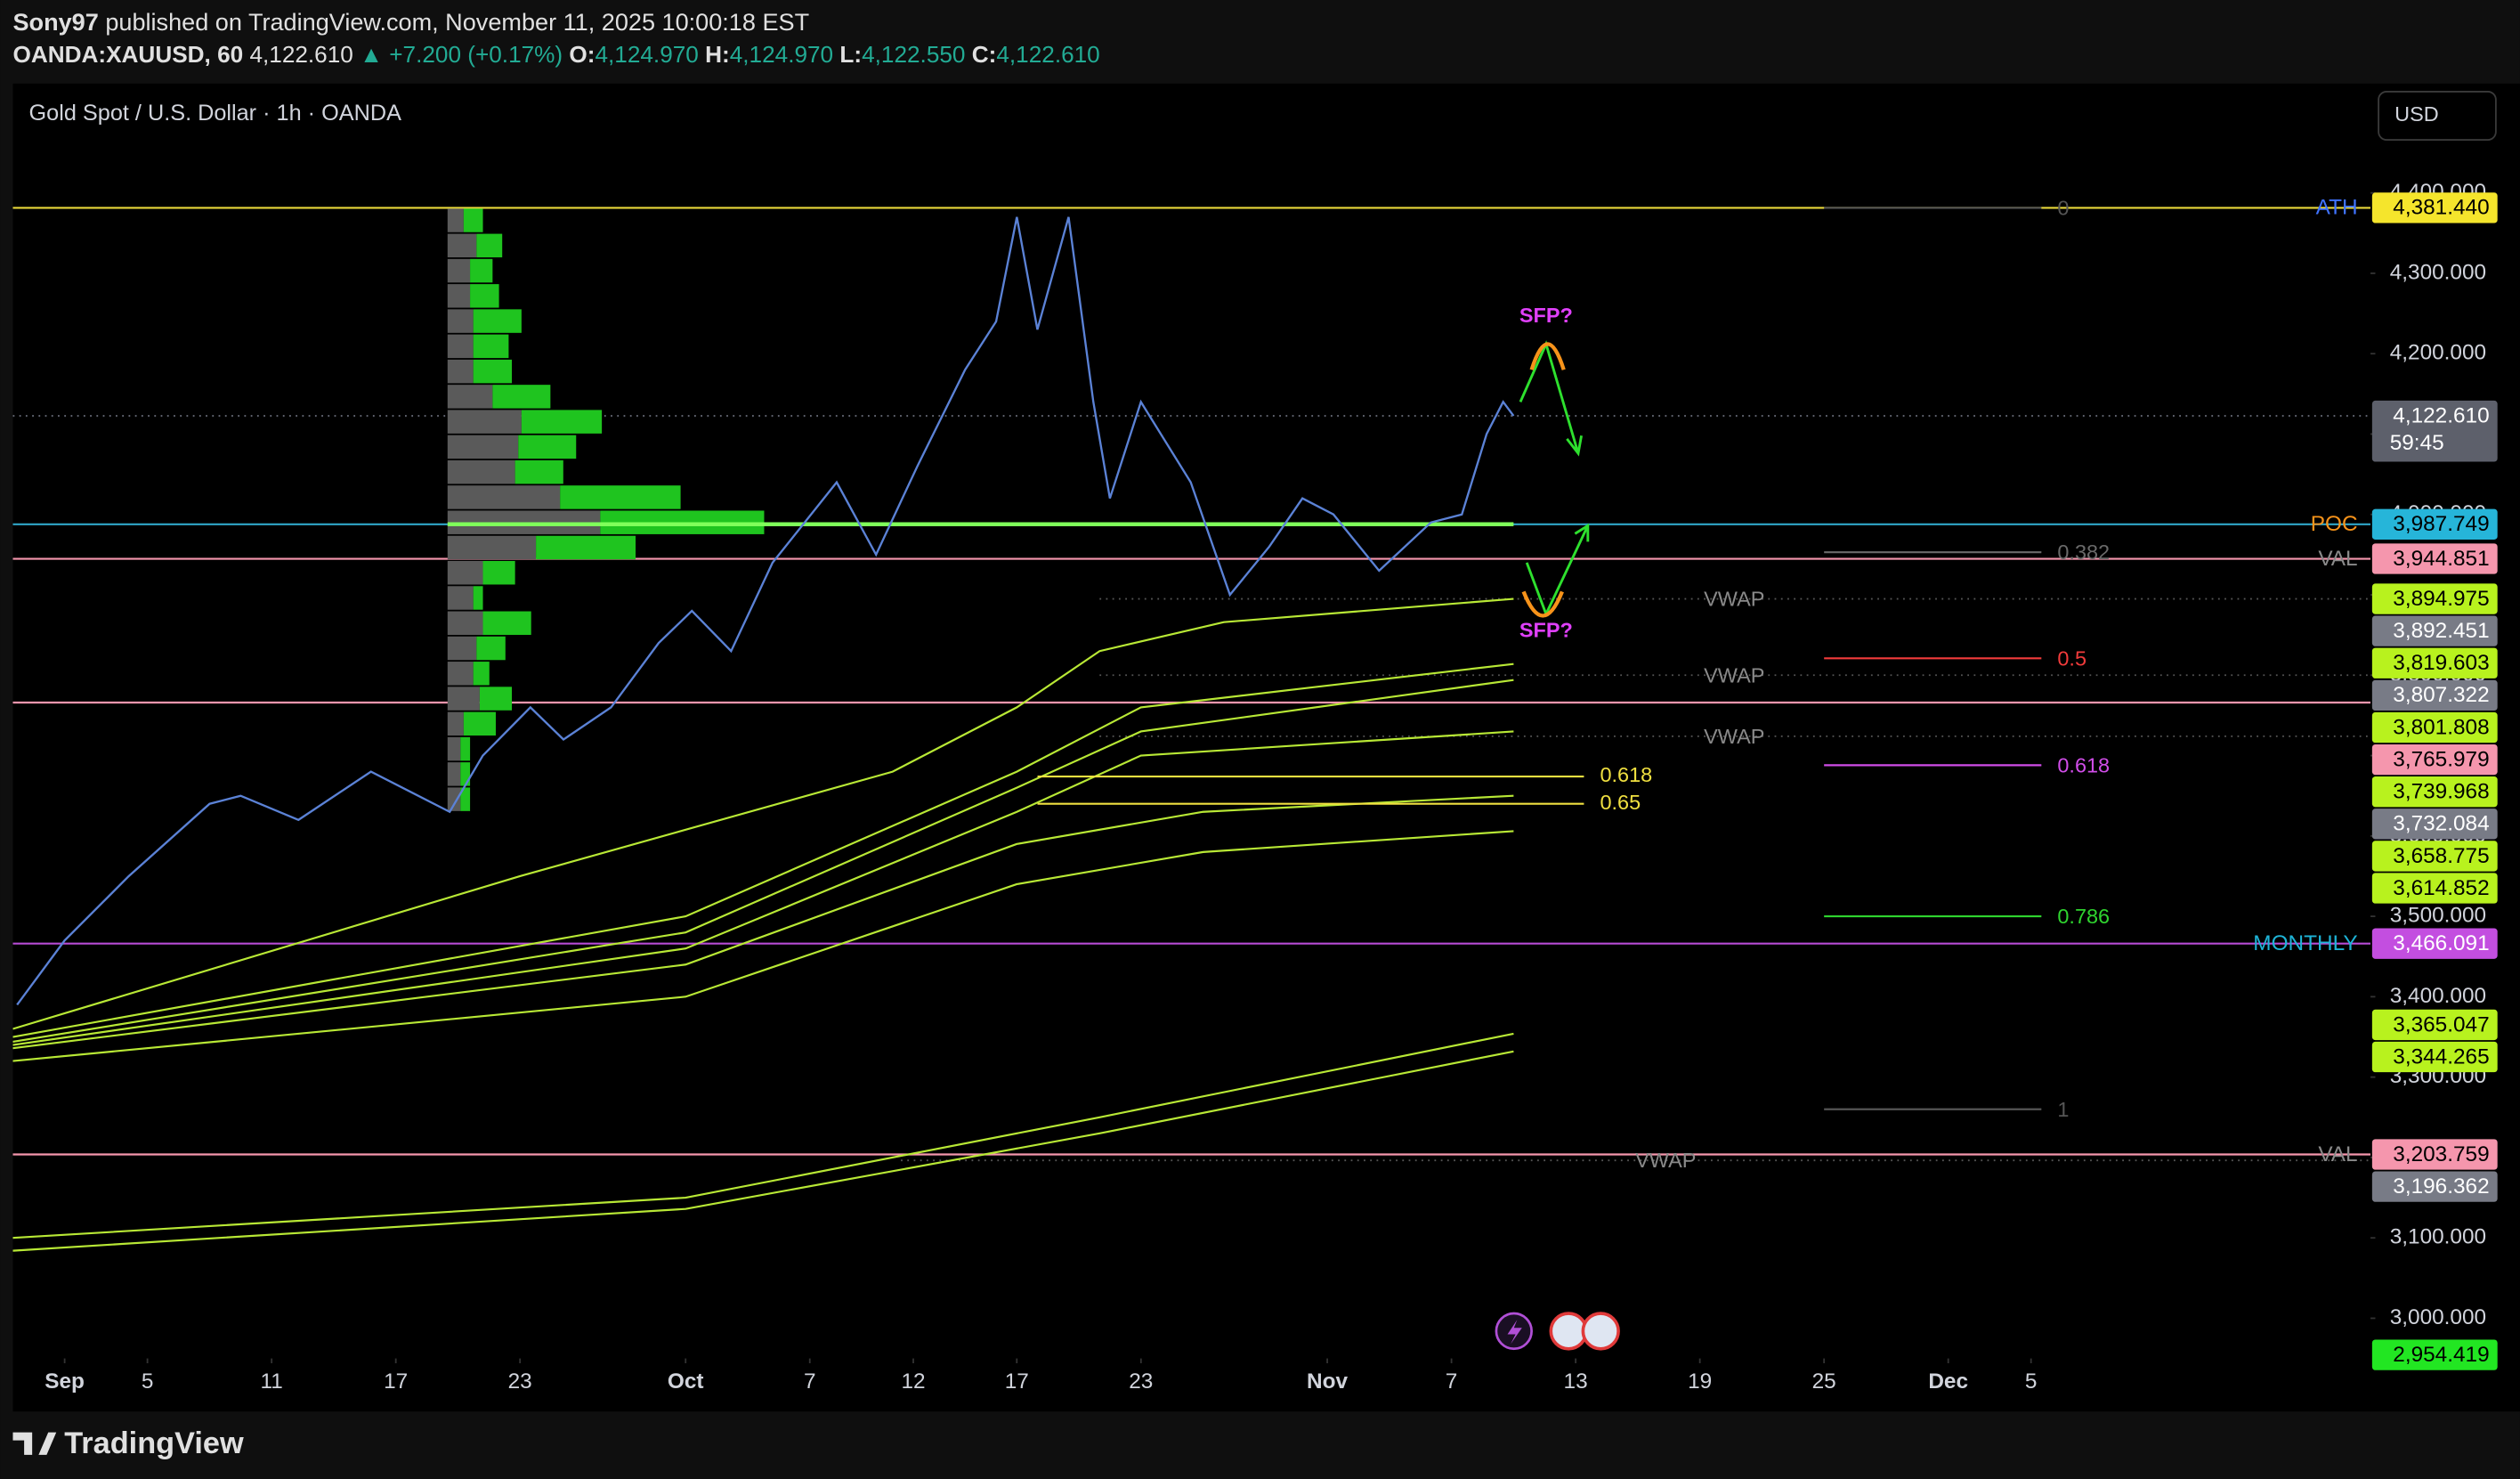 This screenshot has width=2520, height=1479. I want to click on annotation: SFP?, so click(1546, 315).